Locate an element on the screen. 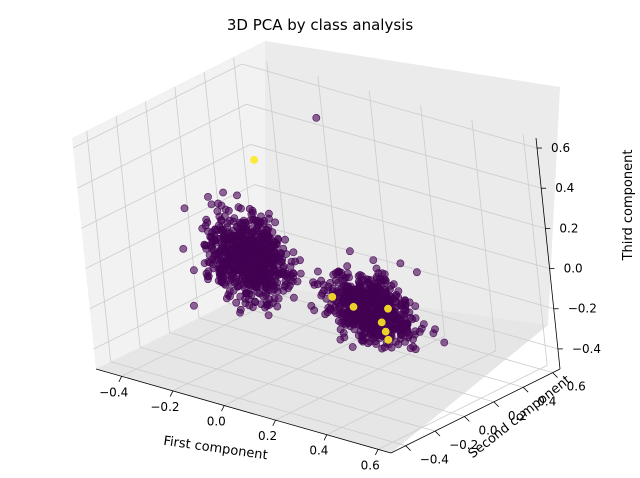  x-tick-label: 0.2 is located at coordinates (267, 436).